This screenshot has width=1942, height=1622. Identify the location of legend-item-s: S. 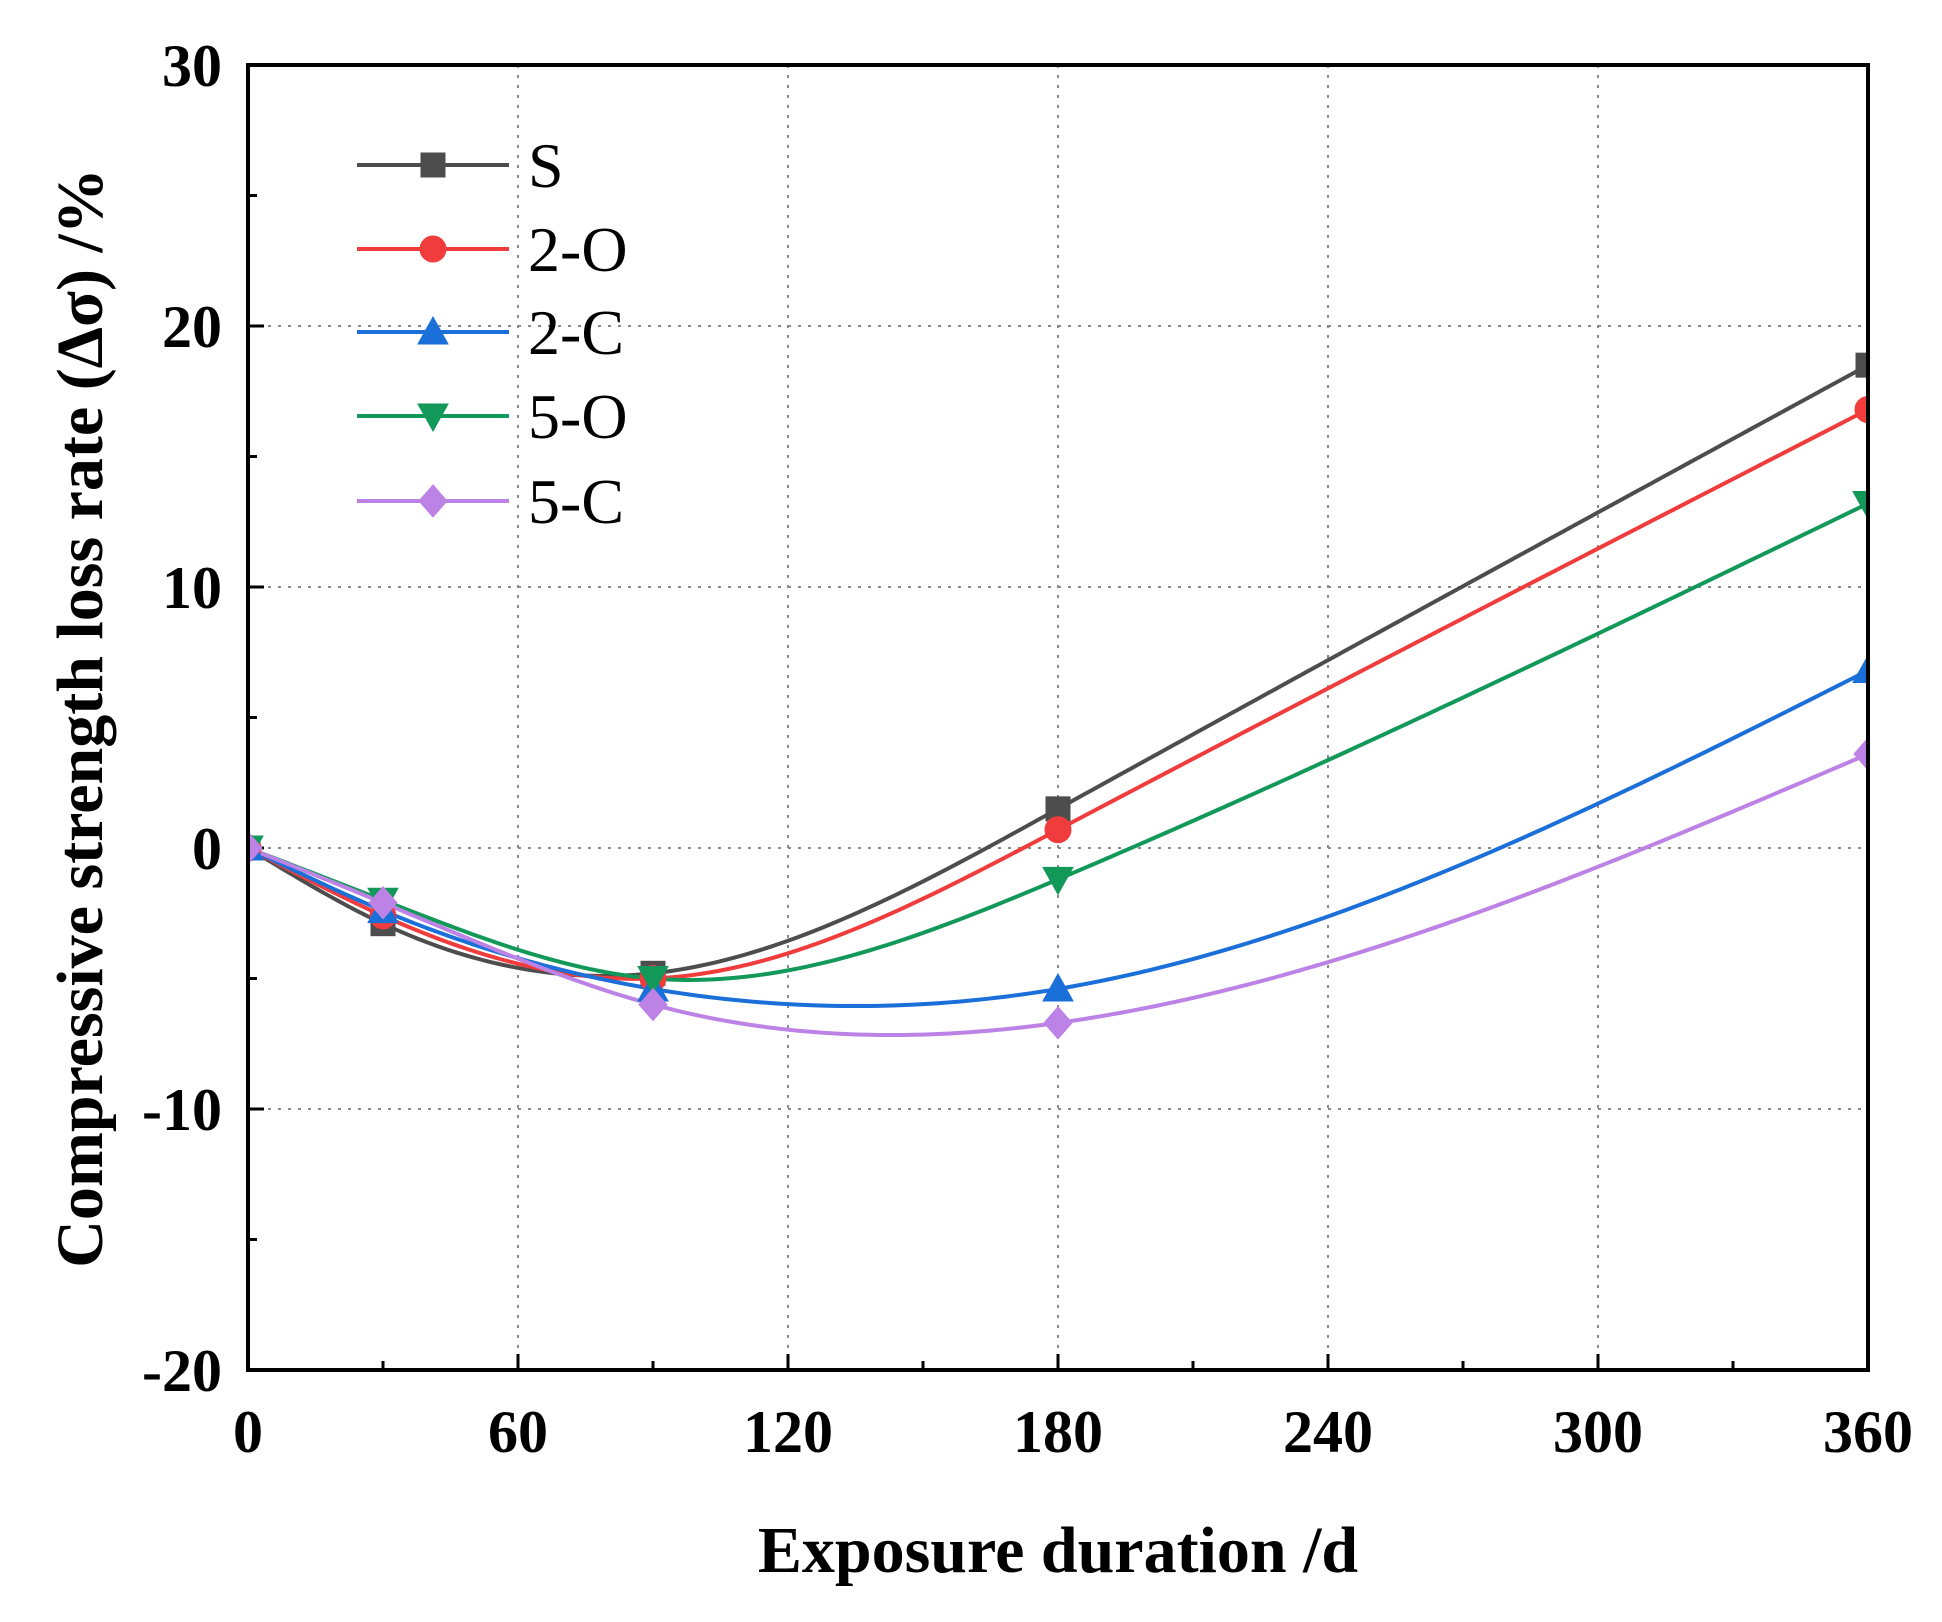
(460, 165).